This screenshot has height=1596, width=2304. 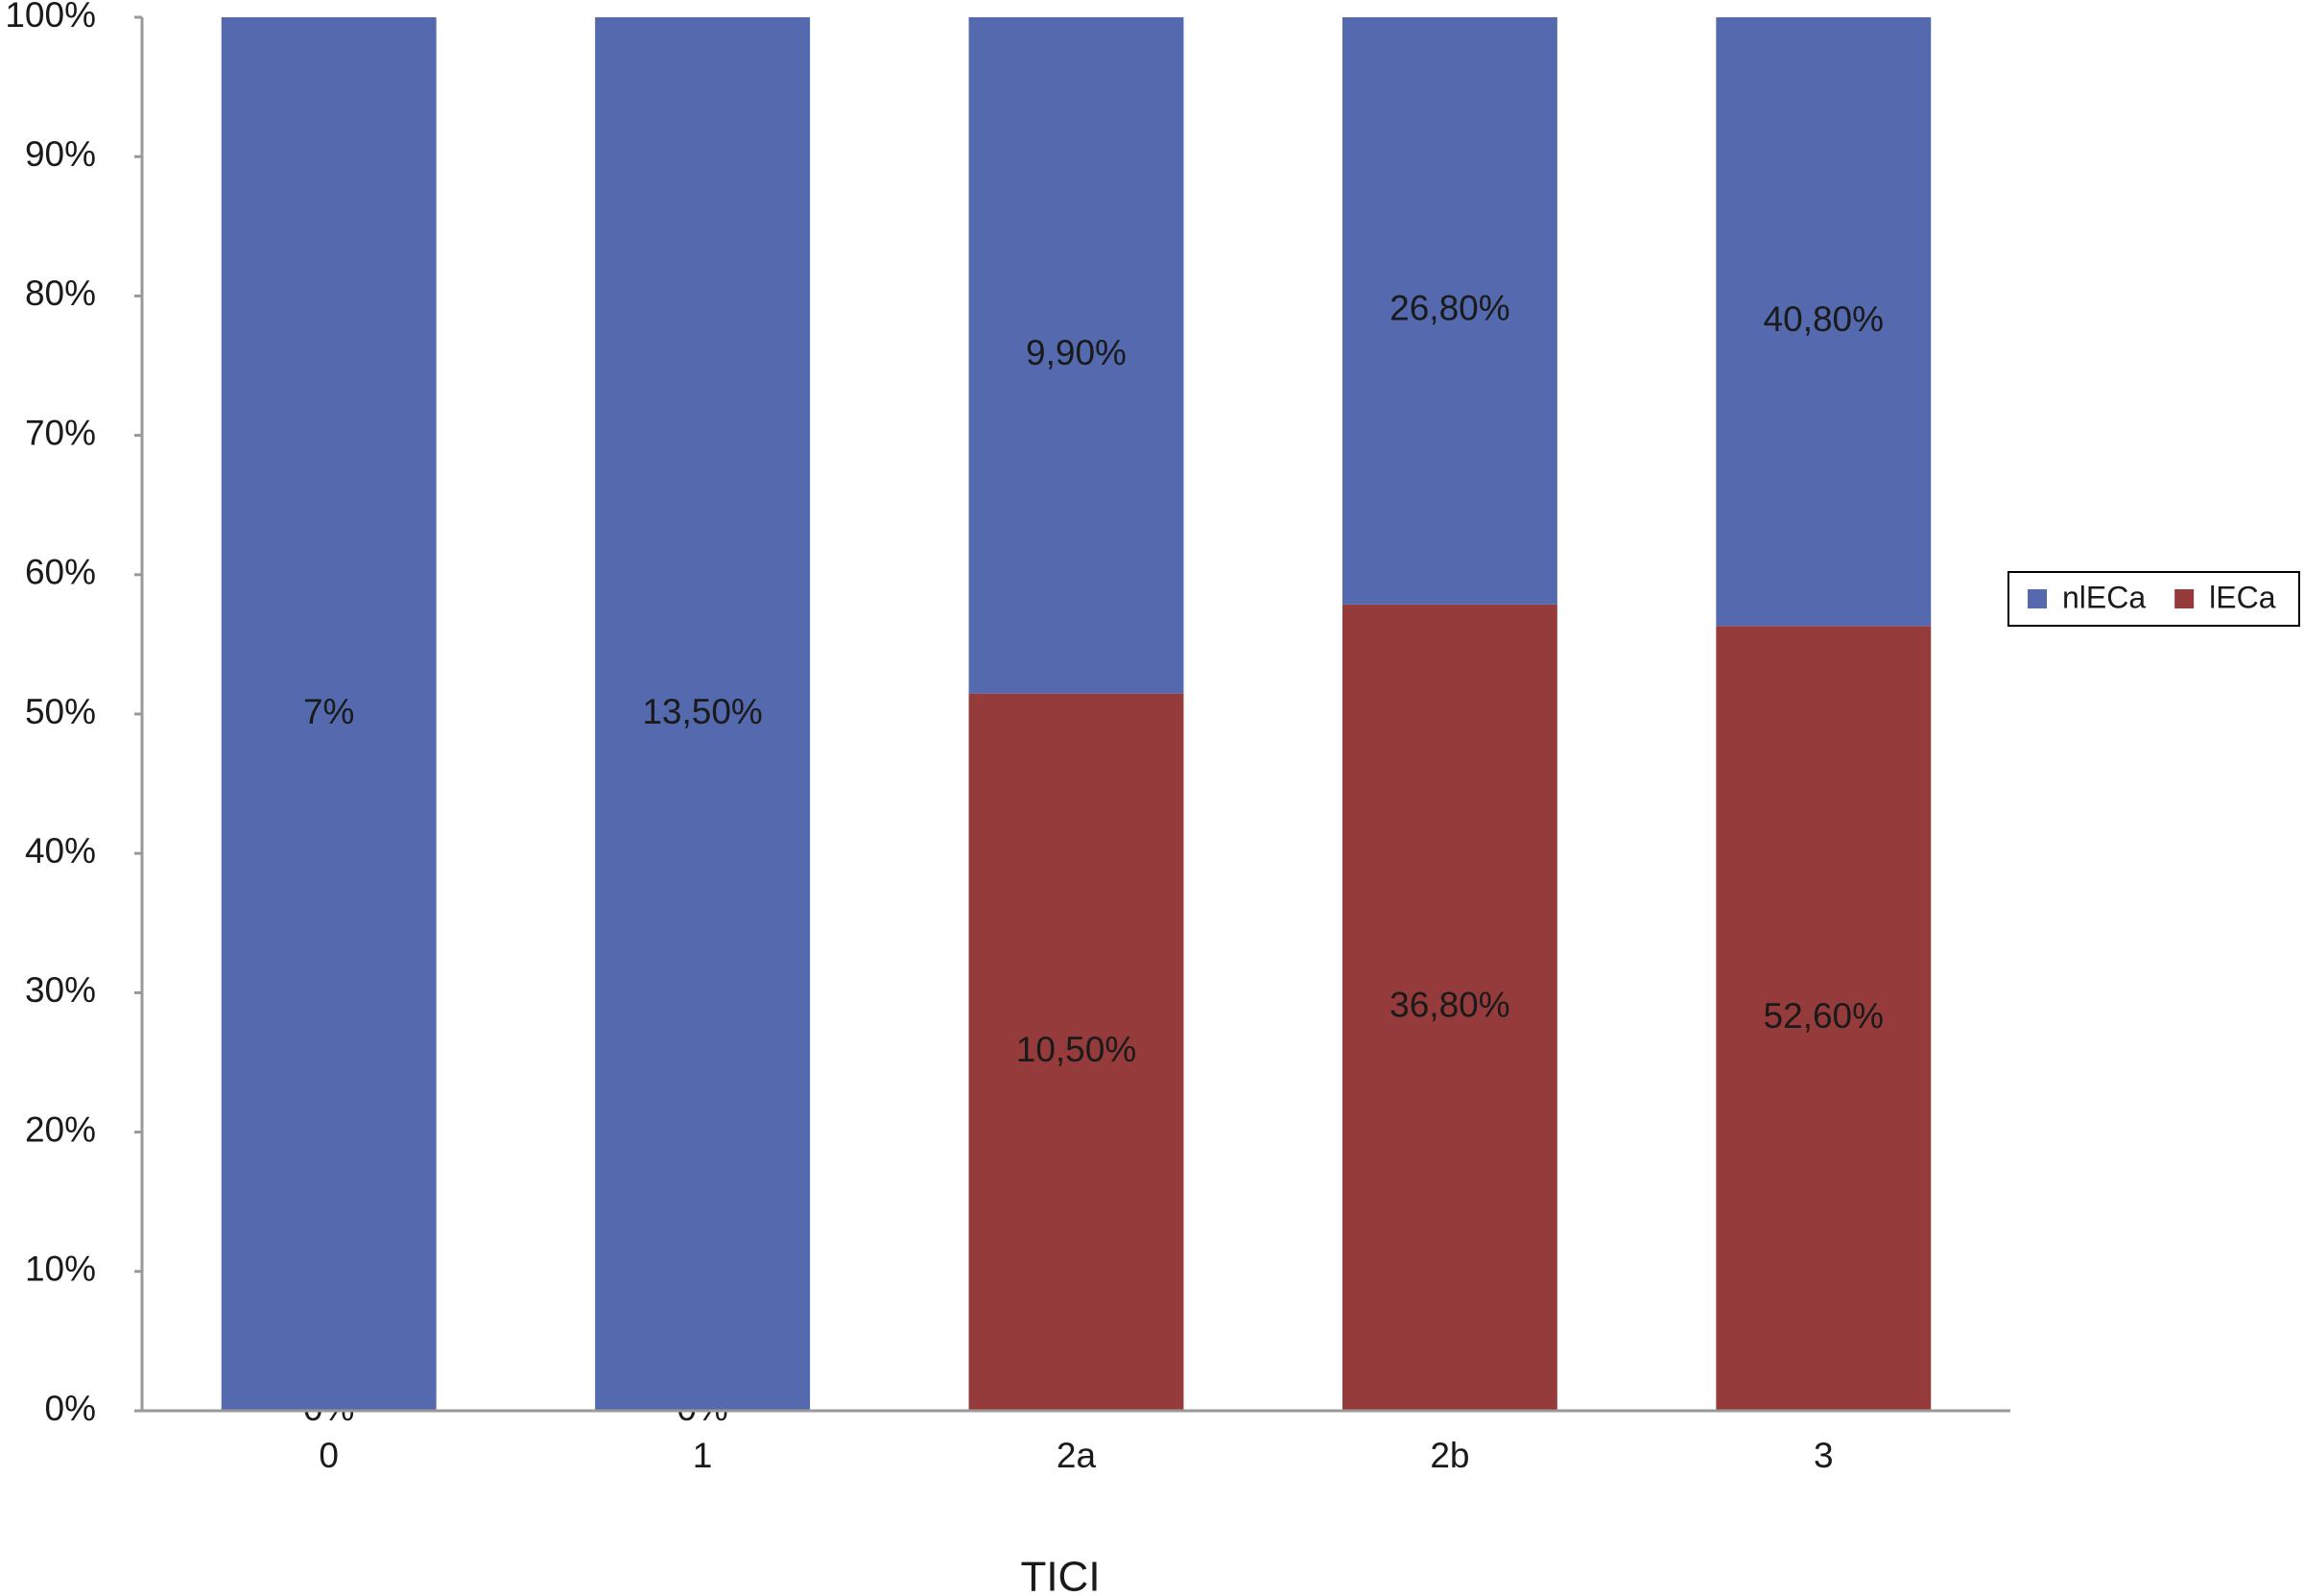 I want to click on y-tick-label: 50%, so click(x=60, y=711).